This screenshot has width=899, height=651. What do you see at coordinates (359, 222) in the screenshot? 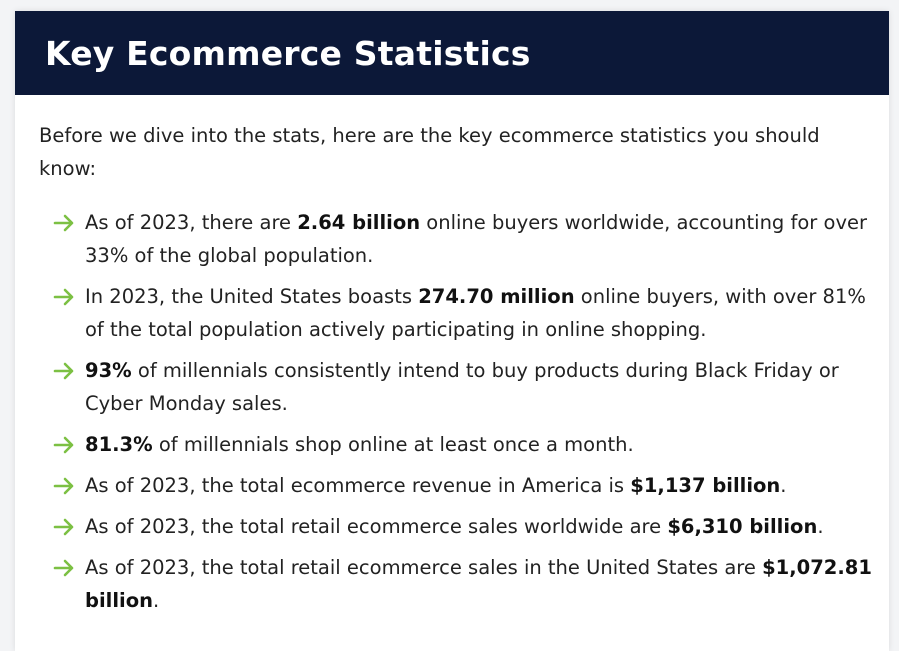
I see `item-highlight: 2.64 billion` at bounding box center [359, 222].